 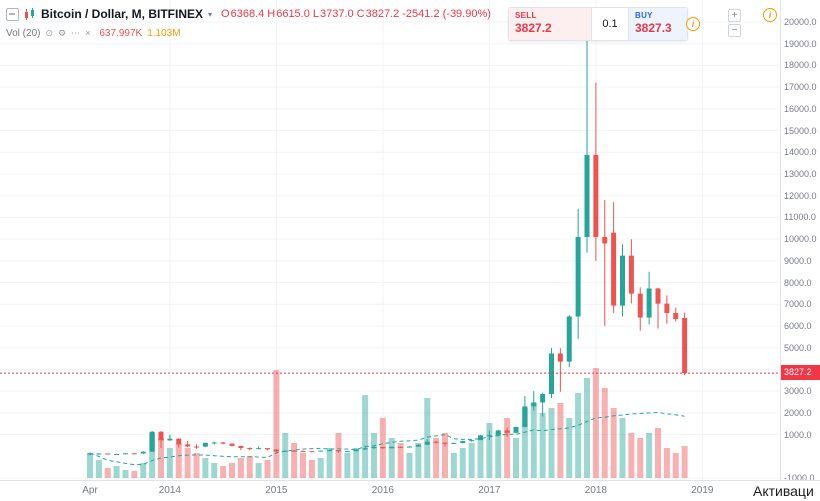 I want to click on increase-button: +, so click(x=734, y=15).